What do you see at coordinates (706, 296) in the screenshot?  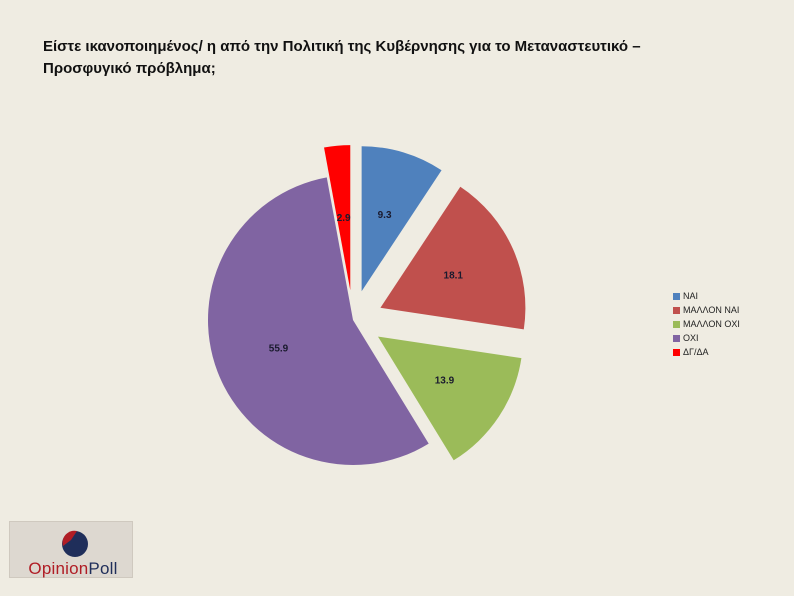 I see `legend-item: ΝΑΙ` at bounding box center [706, 296].